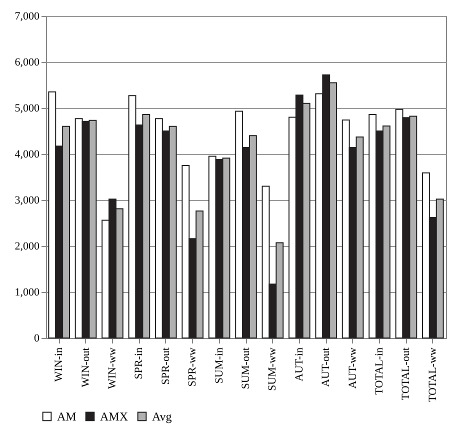 The width and height of the screenshot is (475, 443). What do you see at coordinates (27, 200) in the screenshot?
I see `y-tick-label: 3,000` at bounding box center [27, 200].